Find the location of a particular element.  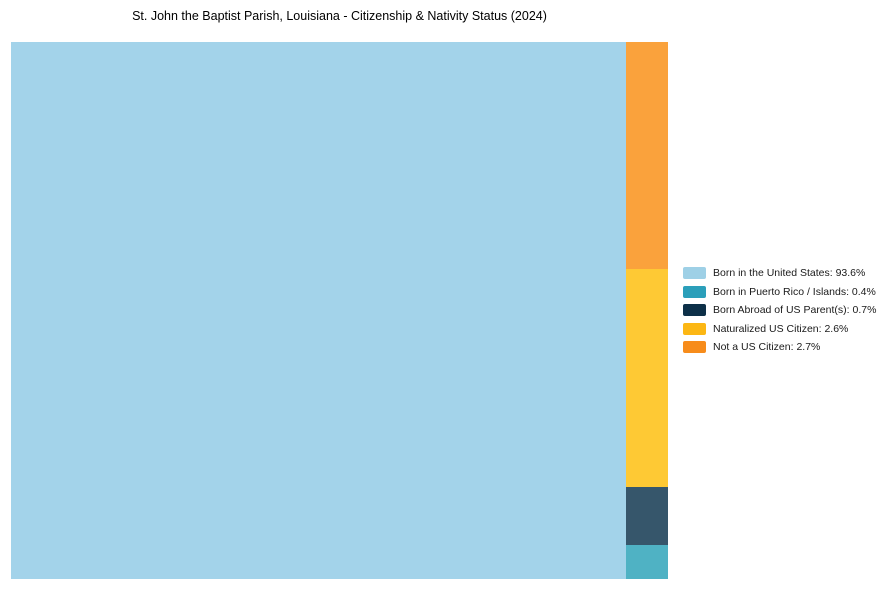

legend-item-not-a-us-citizen: Not a US Citizen: 2.7% is located at coordinates (779, 347).